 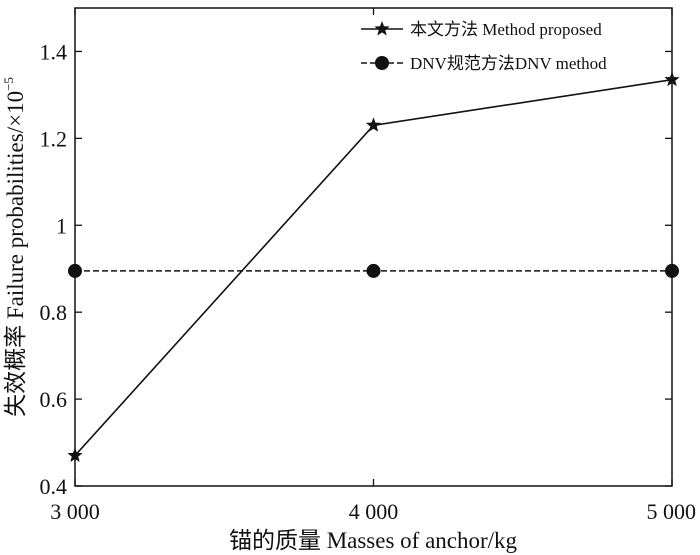 I want to click on y-tick-label: 1, so click(x=61, y=225).